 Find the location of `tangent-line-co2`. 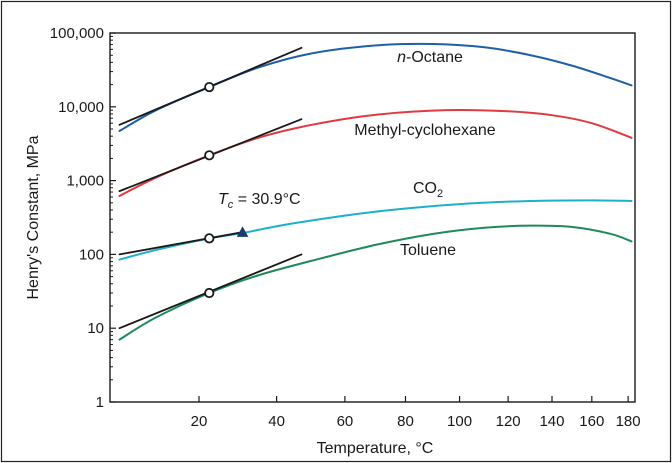

tangent-line-co2 is located at coordinates (181, 243).